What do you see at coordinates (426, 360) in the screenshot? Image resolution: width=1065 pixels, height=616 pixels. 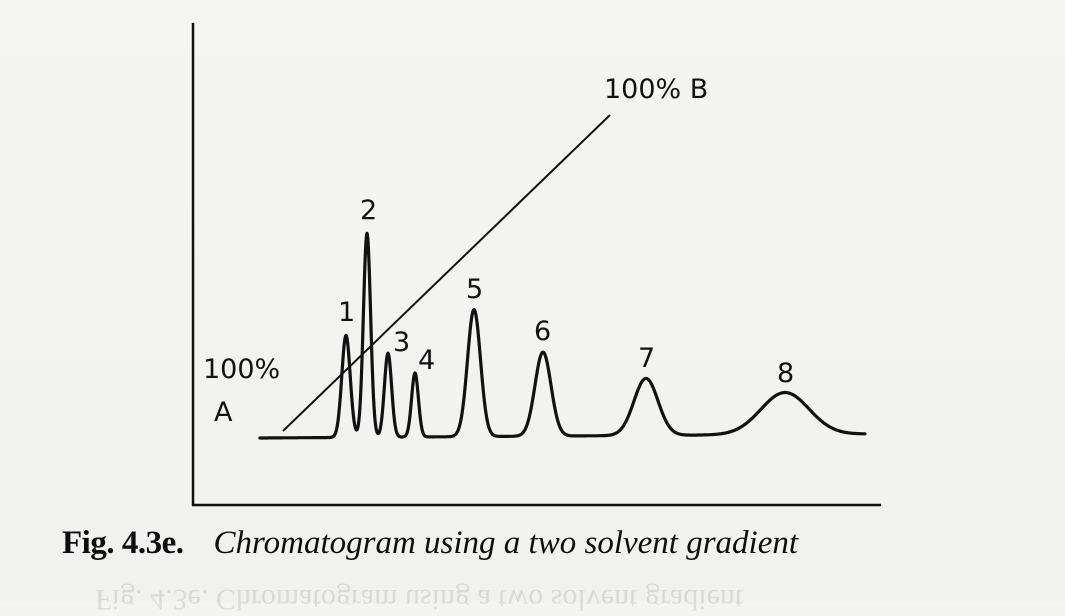 I see `peak-label-4: 4` at bounding box center [426, 360].